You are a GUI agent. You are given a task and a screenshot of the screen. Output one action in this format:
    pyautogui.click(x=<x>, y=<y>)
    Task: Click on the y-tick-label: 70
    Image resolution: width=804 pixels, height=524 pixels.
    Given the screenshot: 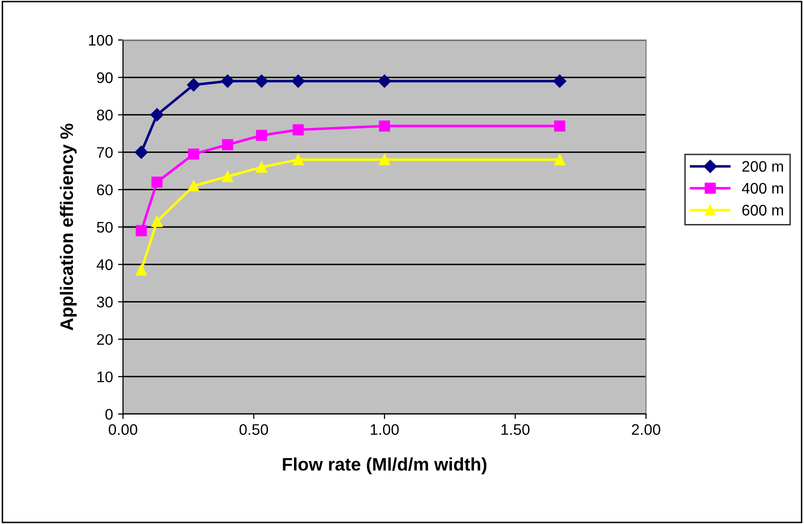 What is the action you would take?
    pyautogui.click(x=105, y=152)
    